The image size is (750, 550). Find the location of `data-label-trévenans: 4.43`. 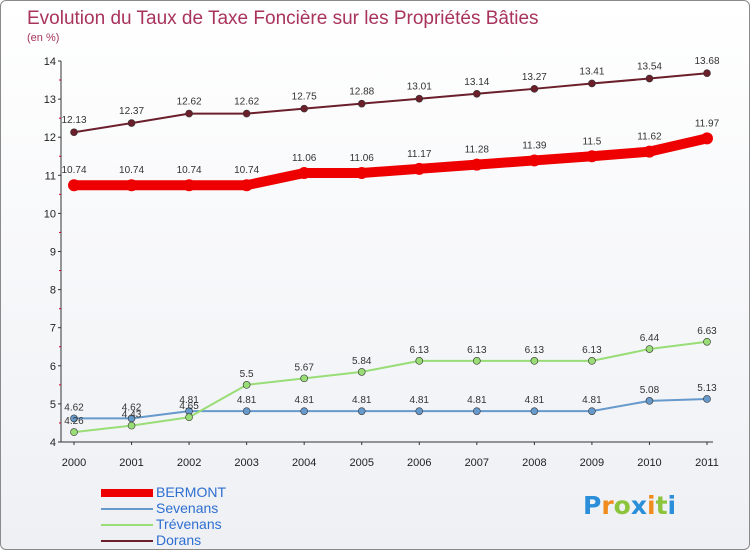

data-label-trévenans: 4.43 is located at coordinates (132, 415).